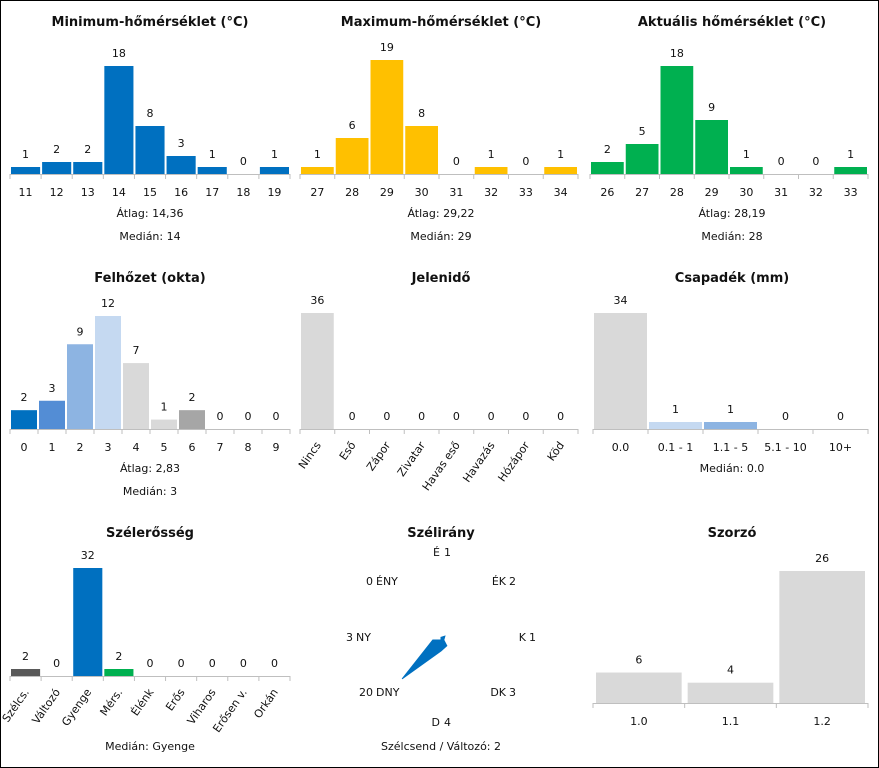 Image resolution: width=879 pixels, height=768 pixels. What do you see at coordinates (785, 416) in the screenshot?
I see `precip-value-label-3: 0` at bounding box center [785, 416].